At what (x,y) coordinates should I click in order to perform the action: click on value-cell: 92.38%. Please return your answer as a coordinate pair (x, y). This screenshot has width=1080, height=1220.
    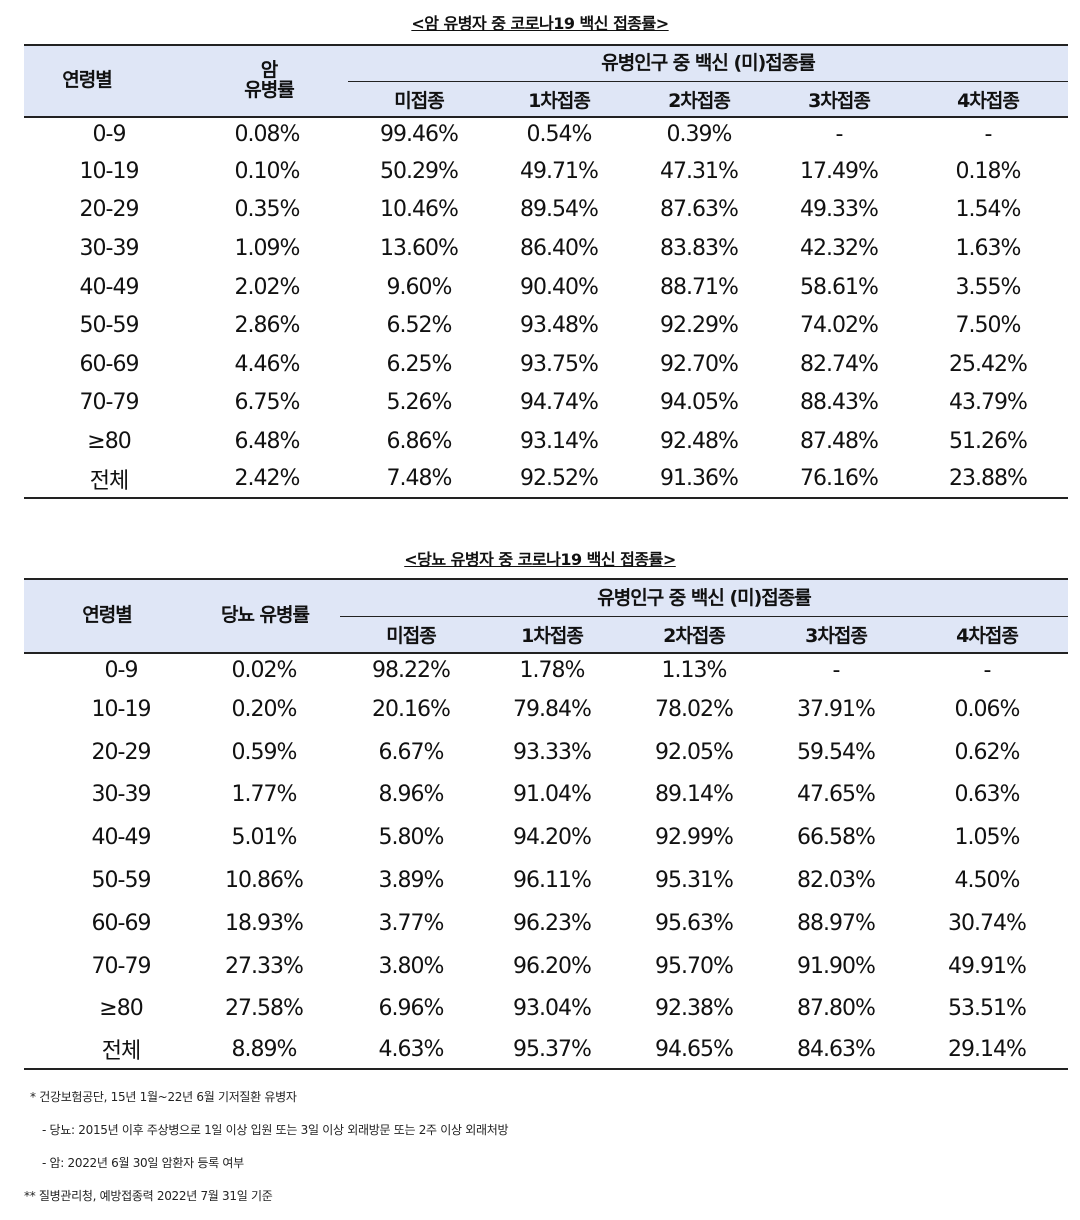
    Looking at the image, I should click on (694, 1009).